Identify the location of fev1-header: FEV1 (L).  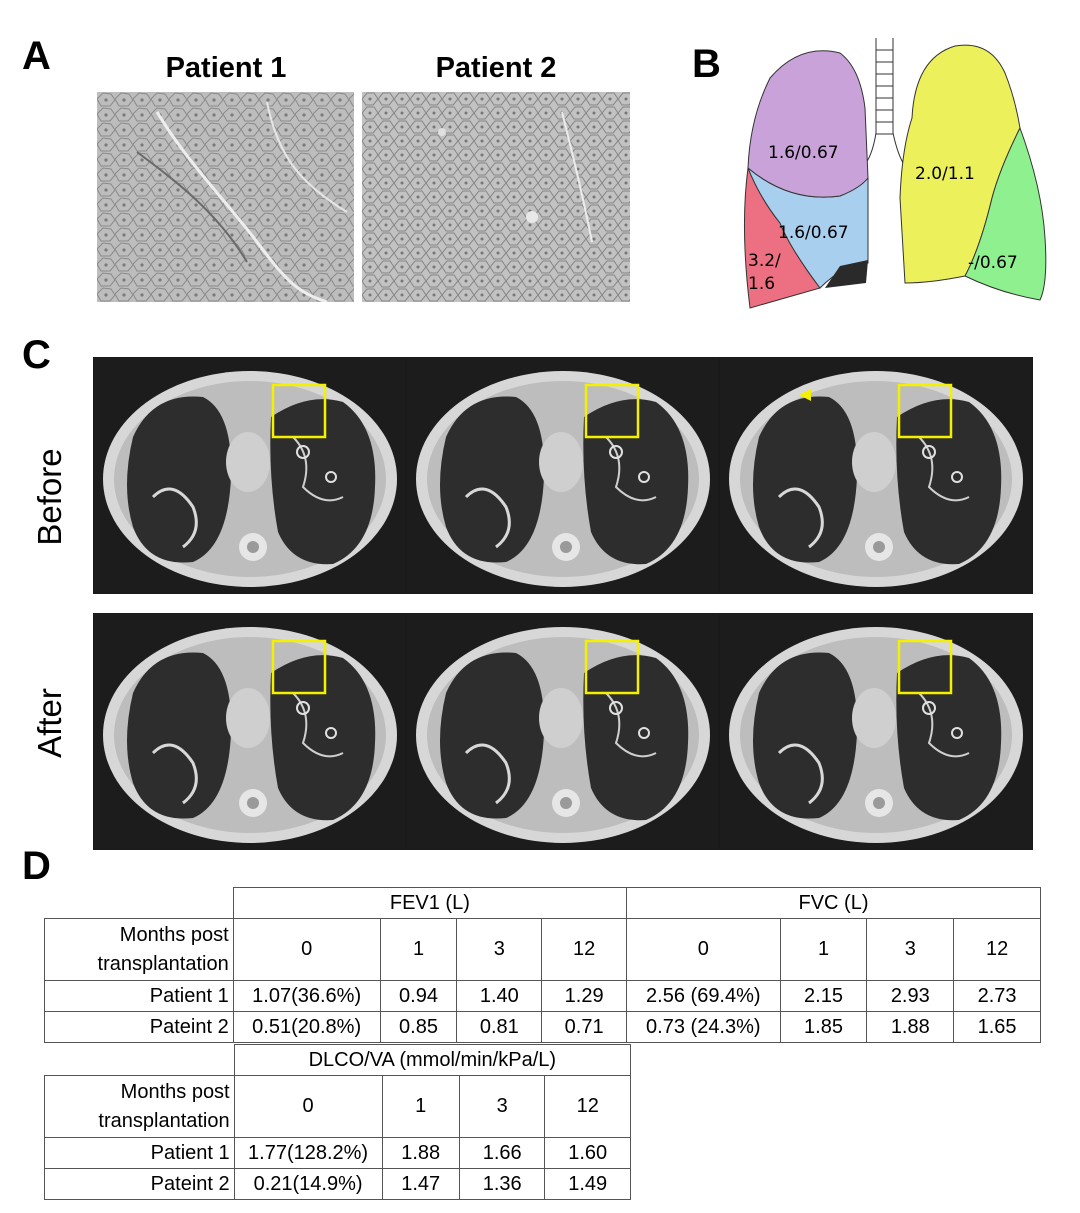
(430, 903).